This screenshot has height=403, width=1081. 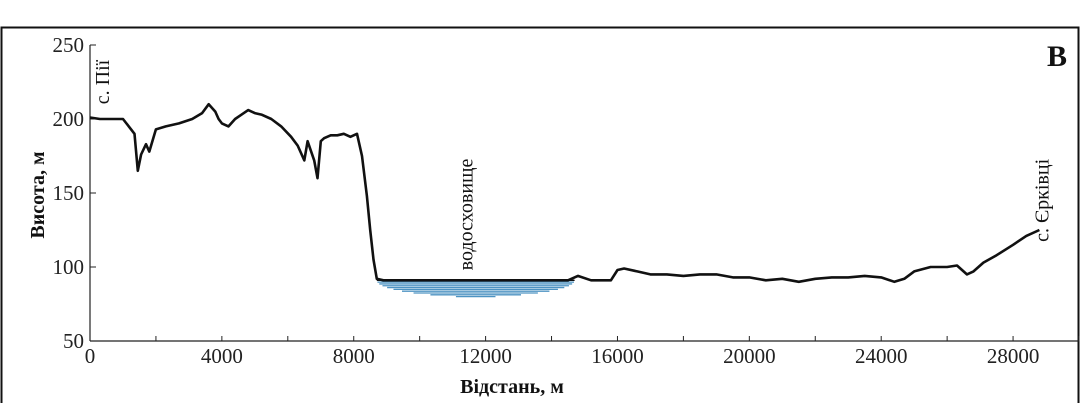 I want to click on x-tick-label: 8000, so click(x=354, y=356).